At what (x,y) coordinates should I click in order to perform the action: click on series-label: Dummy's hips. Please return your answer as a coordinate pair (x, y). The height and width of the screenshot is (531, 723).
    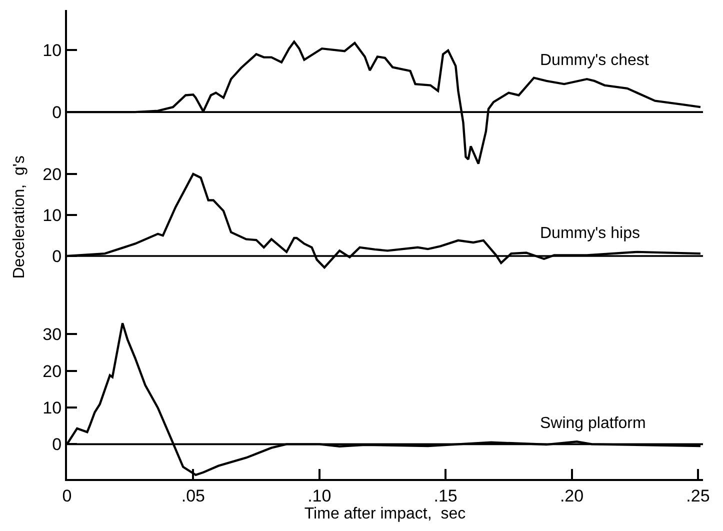
    Looking at the image, I should click on (590, 233).